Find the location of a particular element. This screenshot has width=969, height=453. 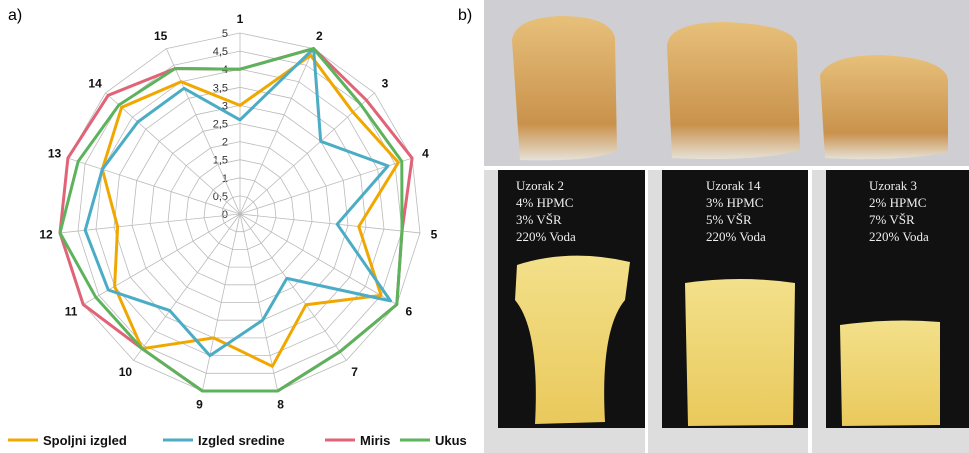

axis-label: 2 is located at coordinates (319, 36).